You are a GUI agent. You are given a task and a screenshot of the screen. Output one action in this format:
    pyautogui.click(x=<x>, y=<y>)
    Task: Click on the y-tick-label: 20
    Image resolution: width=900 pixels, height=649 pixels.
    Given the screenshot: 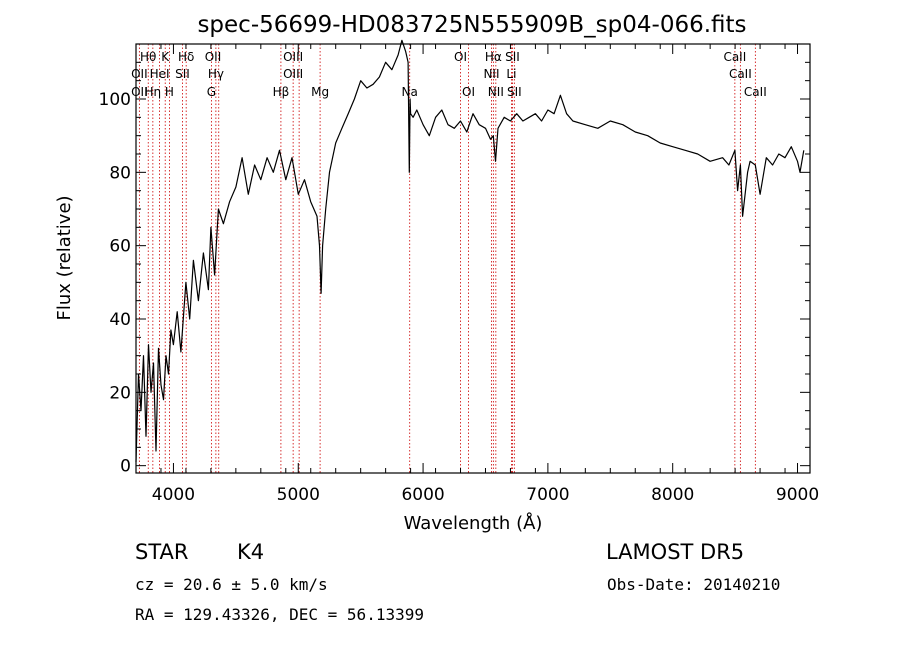 What is the action you would take?
    pyautogui.click(x=120, y=393)
    